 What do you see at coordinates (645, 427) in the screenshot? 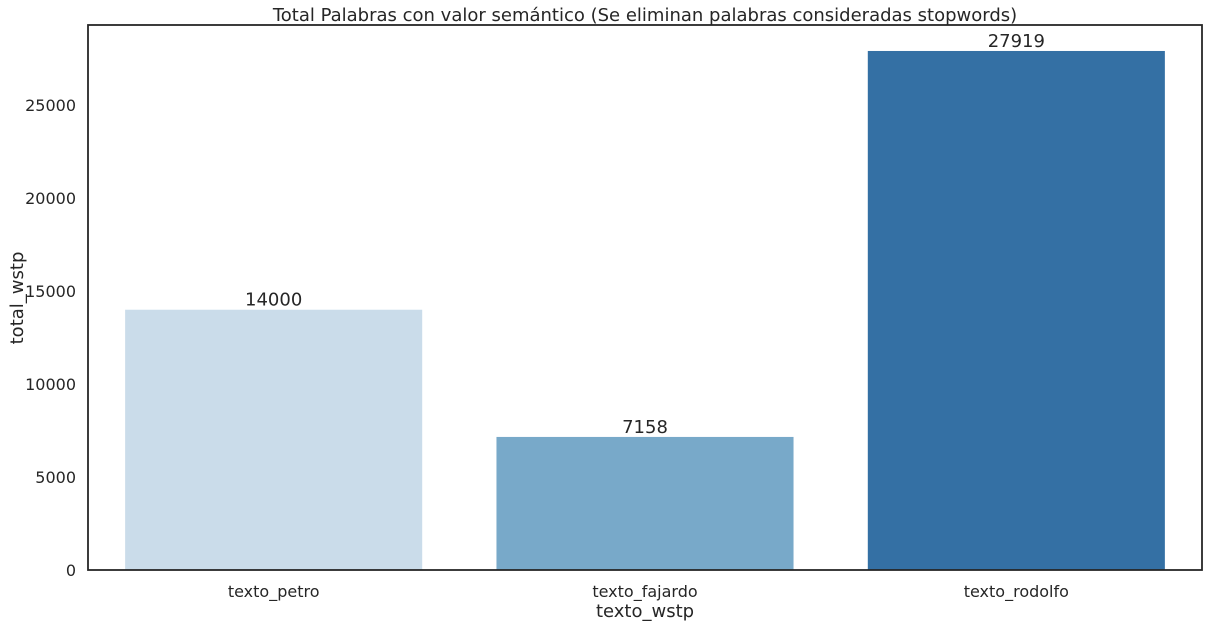
I see `data-label-texto_fajardo: 7158` at bounding box center [645, 427].